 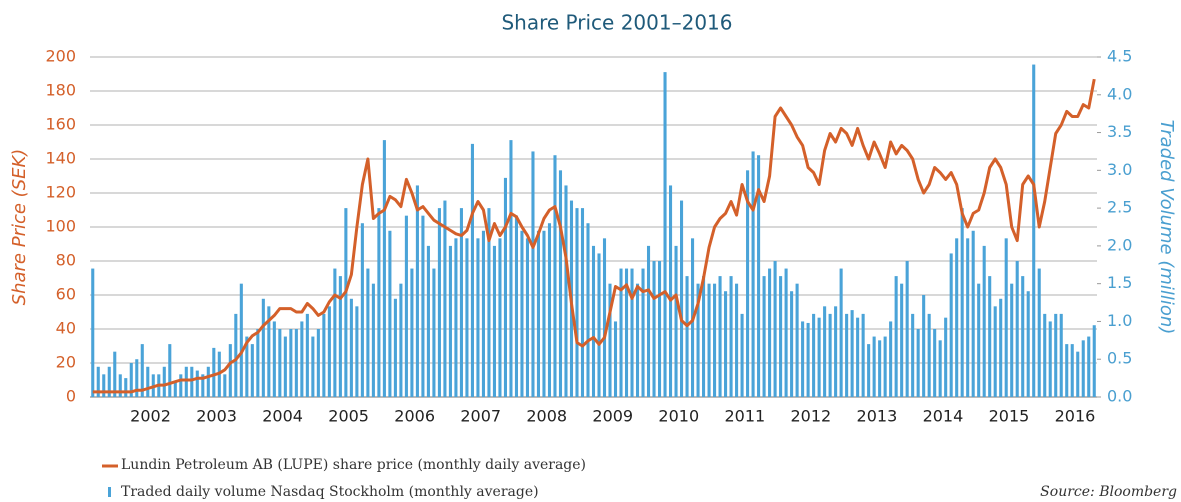 I want to click on y2-axis-label: Traded Volume (million), so click(x=1166, y=227).